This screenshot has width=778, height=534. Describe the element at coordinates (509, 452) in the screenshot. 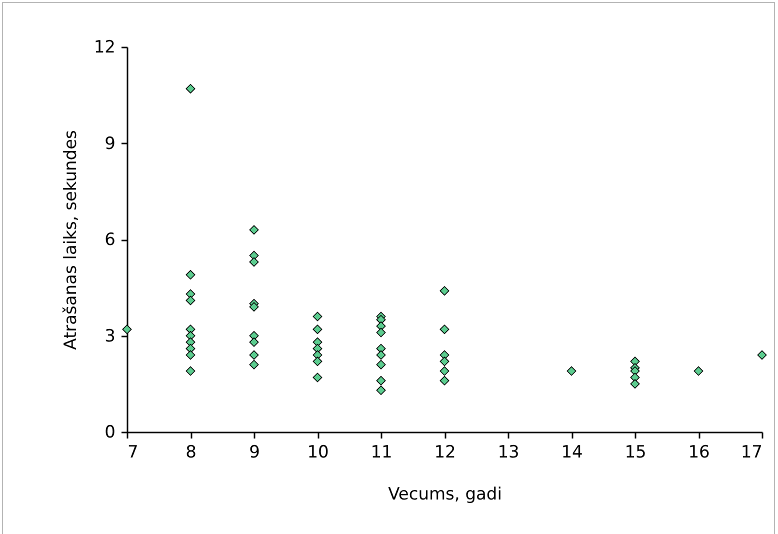

I see `x-tick-label: 13` at that location.